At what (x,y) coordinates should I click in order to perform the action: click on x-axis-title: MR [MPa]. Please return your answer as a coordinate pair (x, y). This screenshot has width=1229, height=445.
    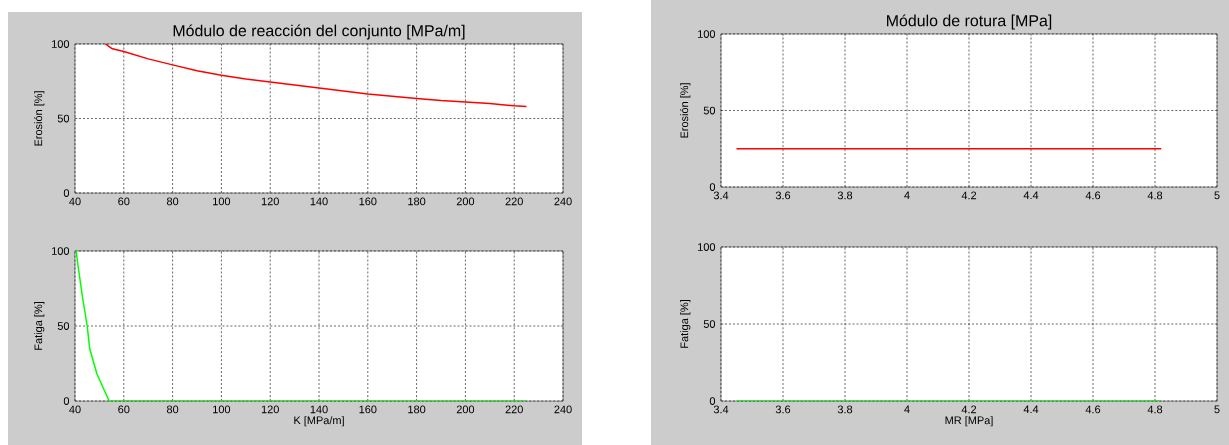
    Looking at the image, I should click on (969, 421).